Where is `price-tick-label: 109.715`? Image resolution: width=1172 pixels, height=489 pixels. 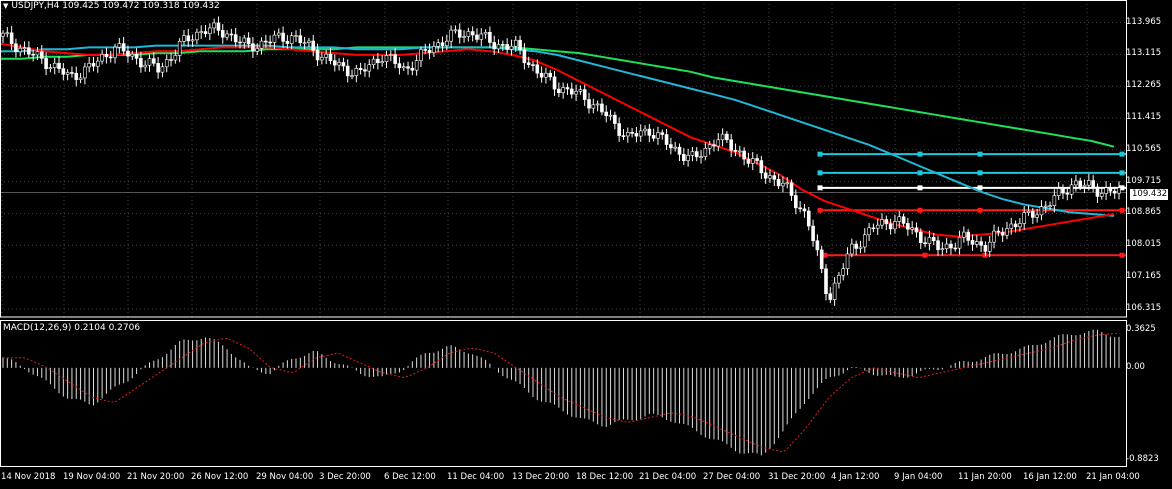 price-tick-label: 109.715 is located at coordinates (1144, 180).